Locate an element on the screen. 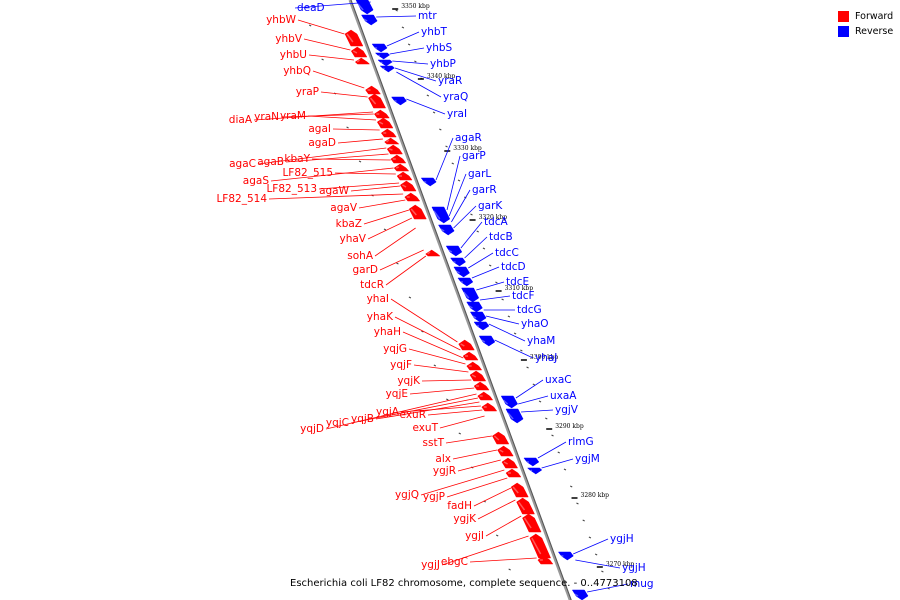 The height and width of the screenshot is (600, 900). forward-gene-label: diaA is located at coordinates (241, 120).